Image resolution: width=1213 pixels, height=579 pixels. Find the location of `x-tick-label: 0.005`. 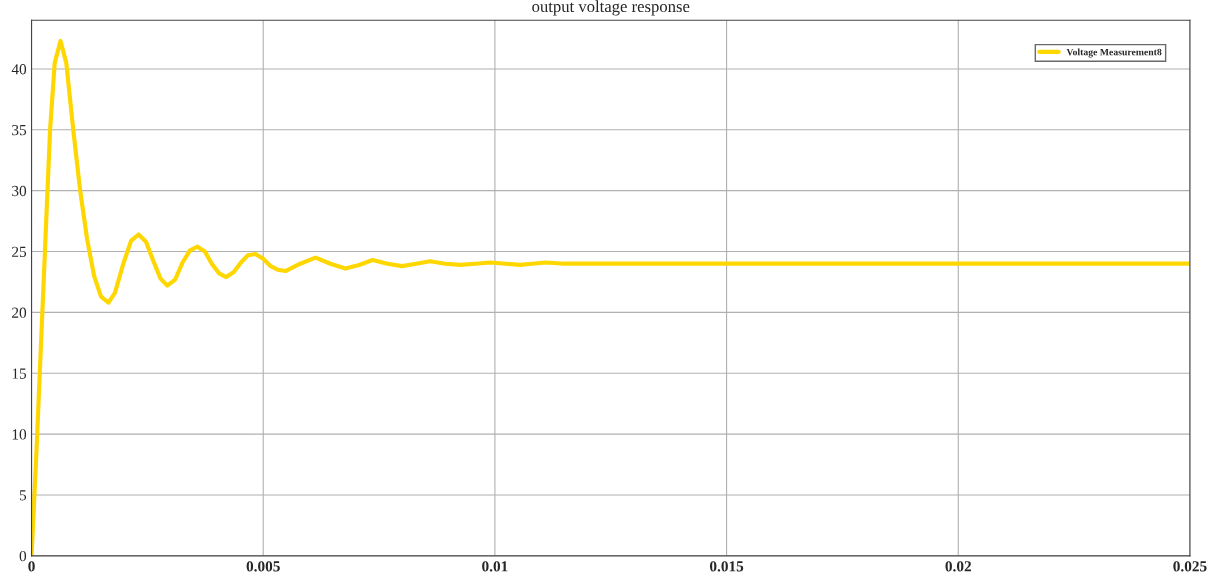

x-tick-label: 0.005 is located at coordinates (263, 566).